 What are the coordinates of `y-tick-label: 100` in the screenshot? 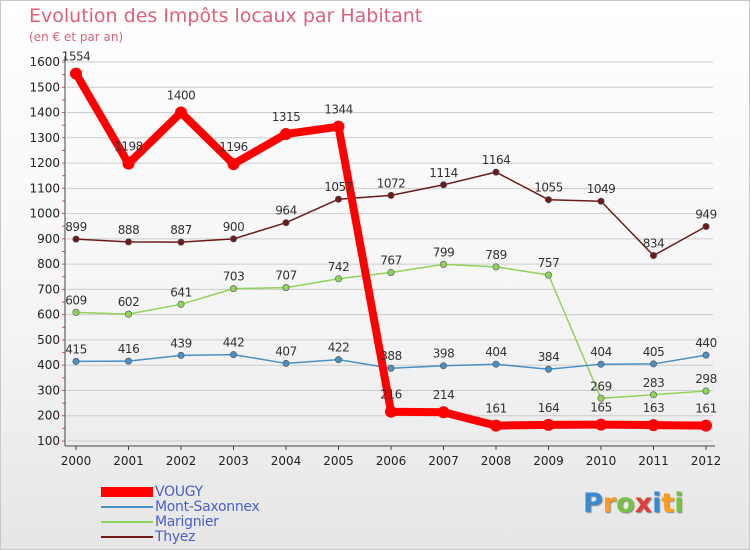 It's located at (48, 441).